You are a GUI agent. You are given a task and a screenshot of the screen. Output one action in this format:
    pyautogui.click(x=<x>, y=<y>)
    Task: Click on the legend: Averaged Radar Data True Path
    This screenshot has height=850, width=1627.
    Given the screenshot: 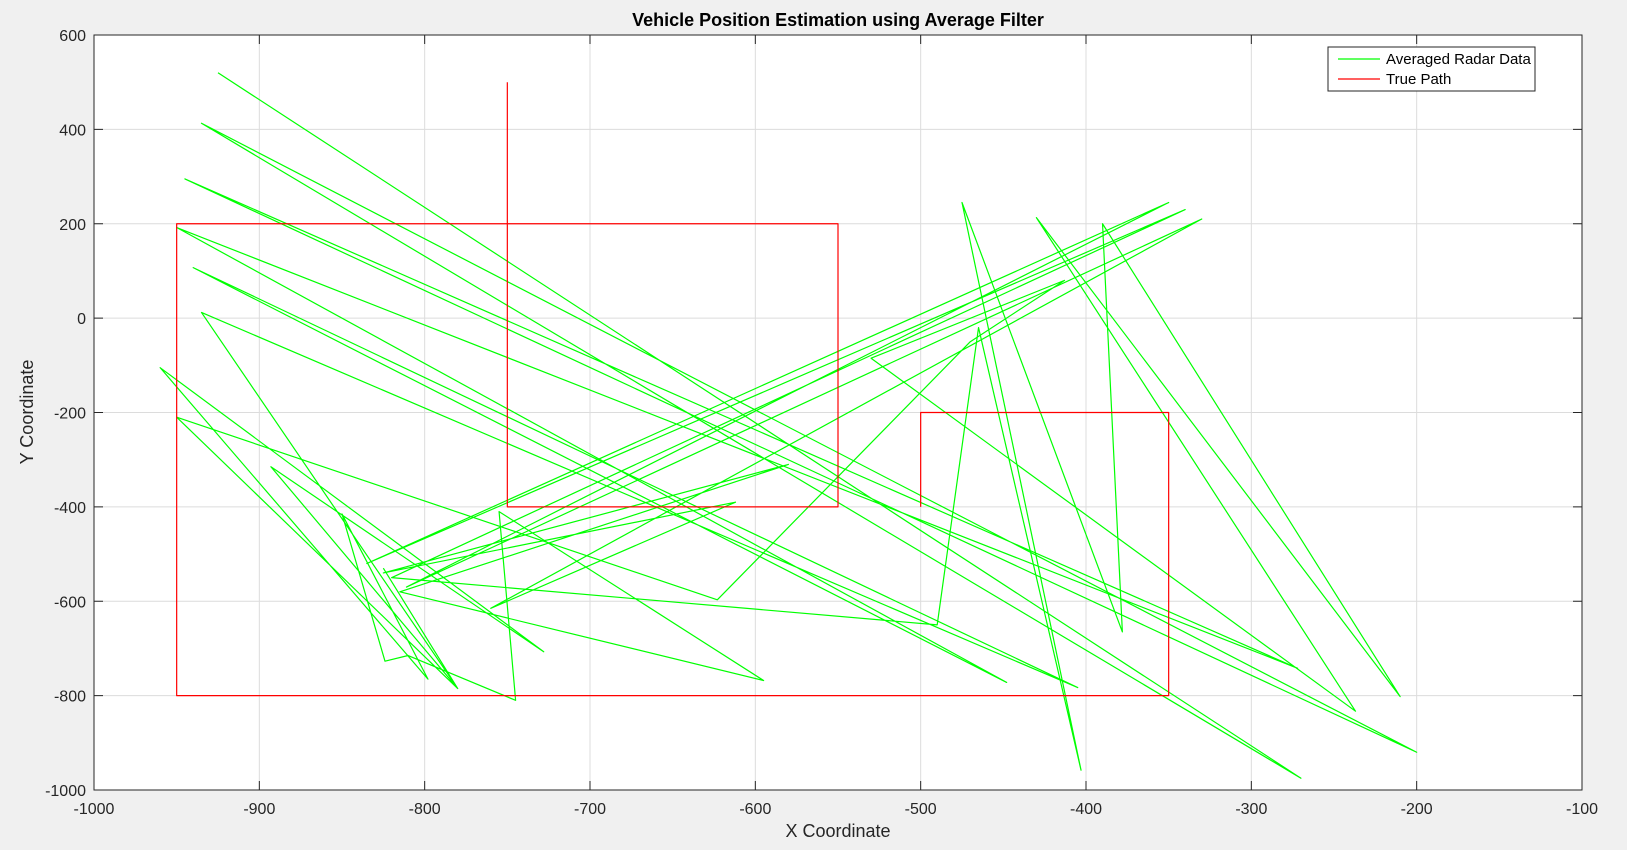 What is the action you would take?
    pyautogui.click(x=1431, y=69)
    